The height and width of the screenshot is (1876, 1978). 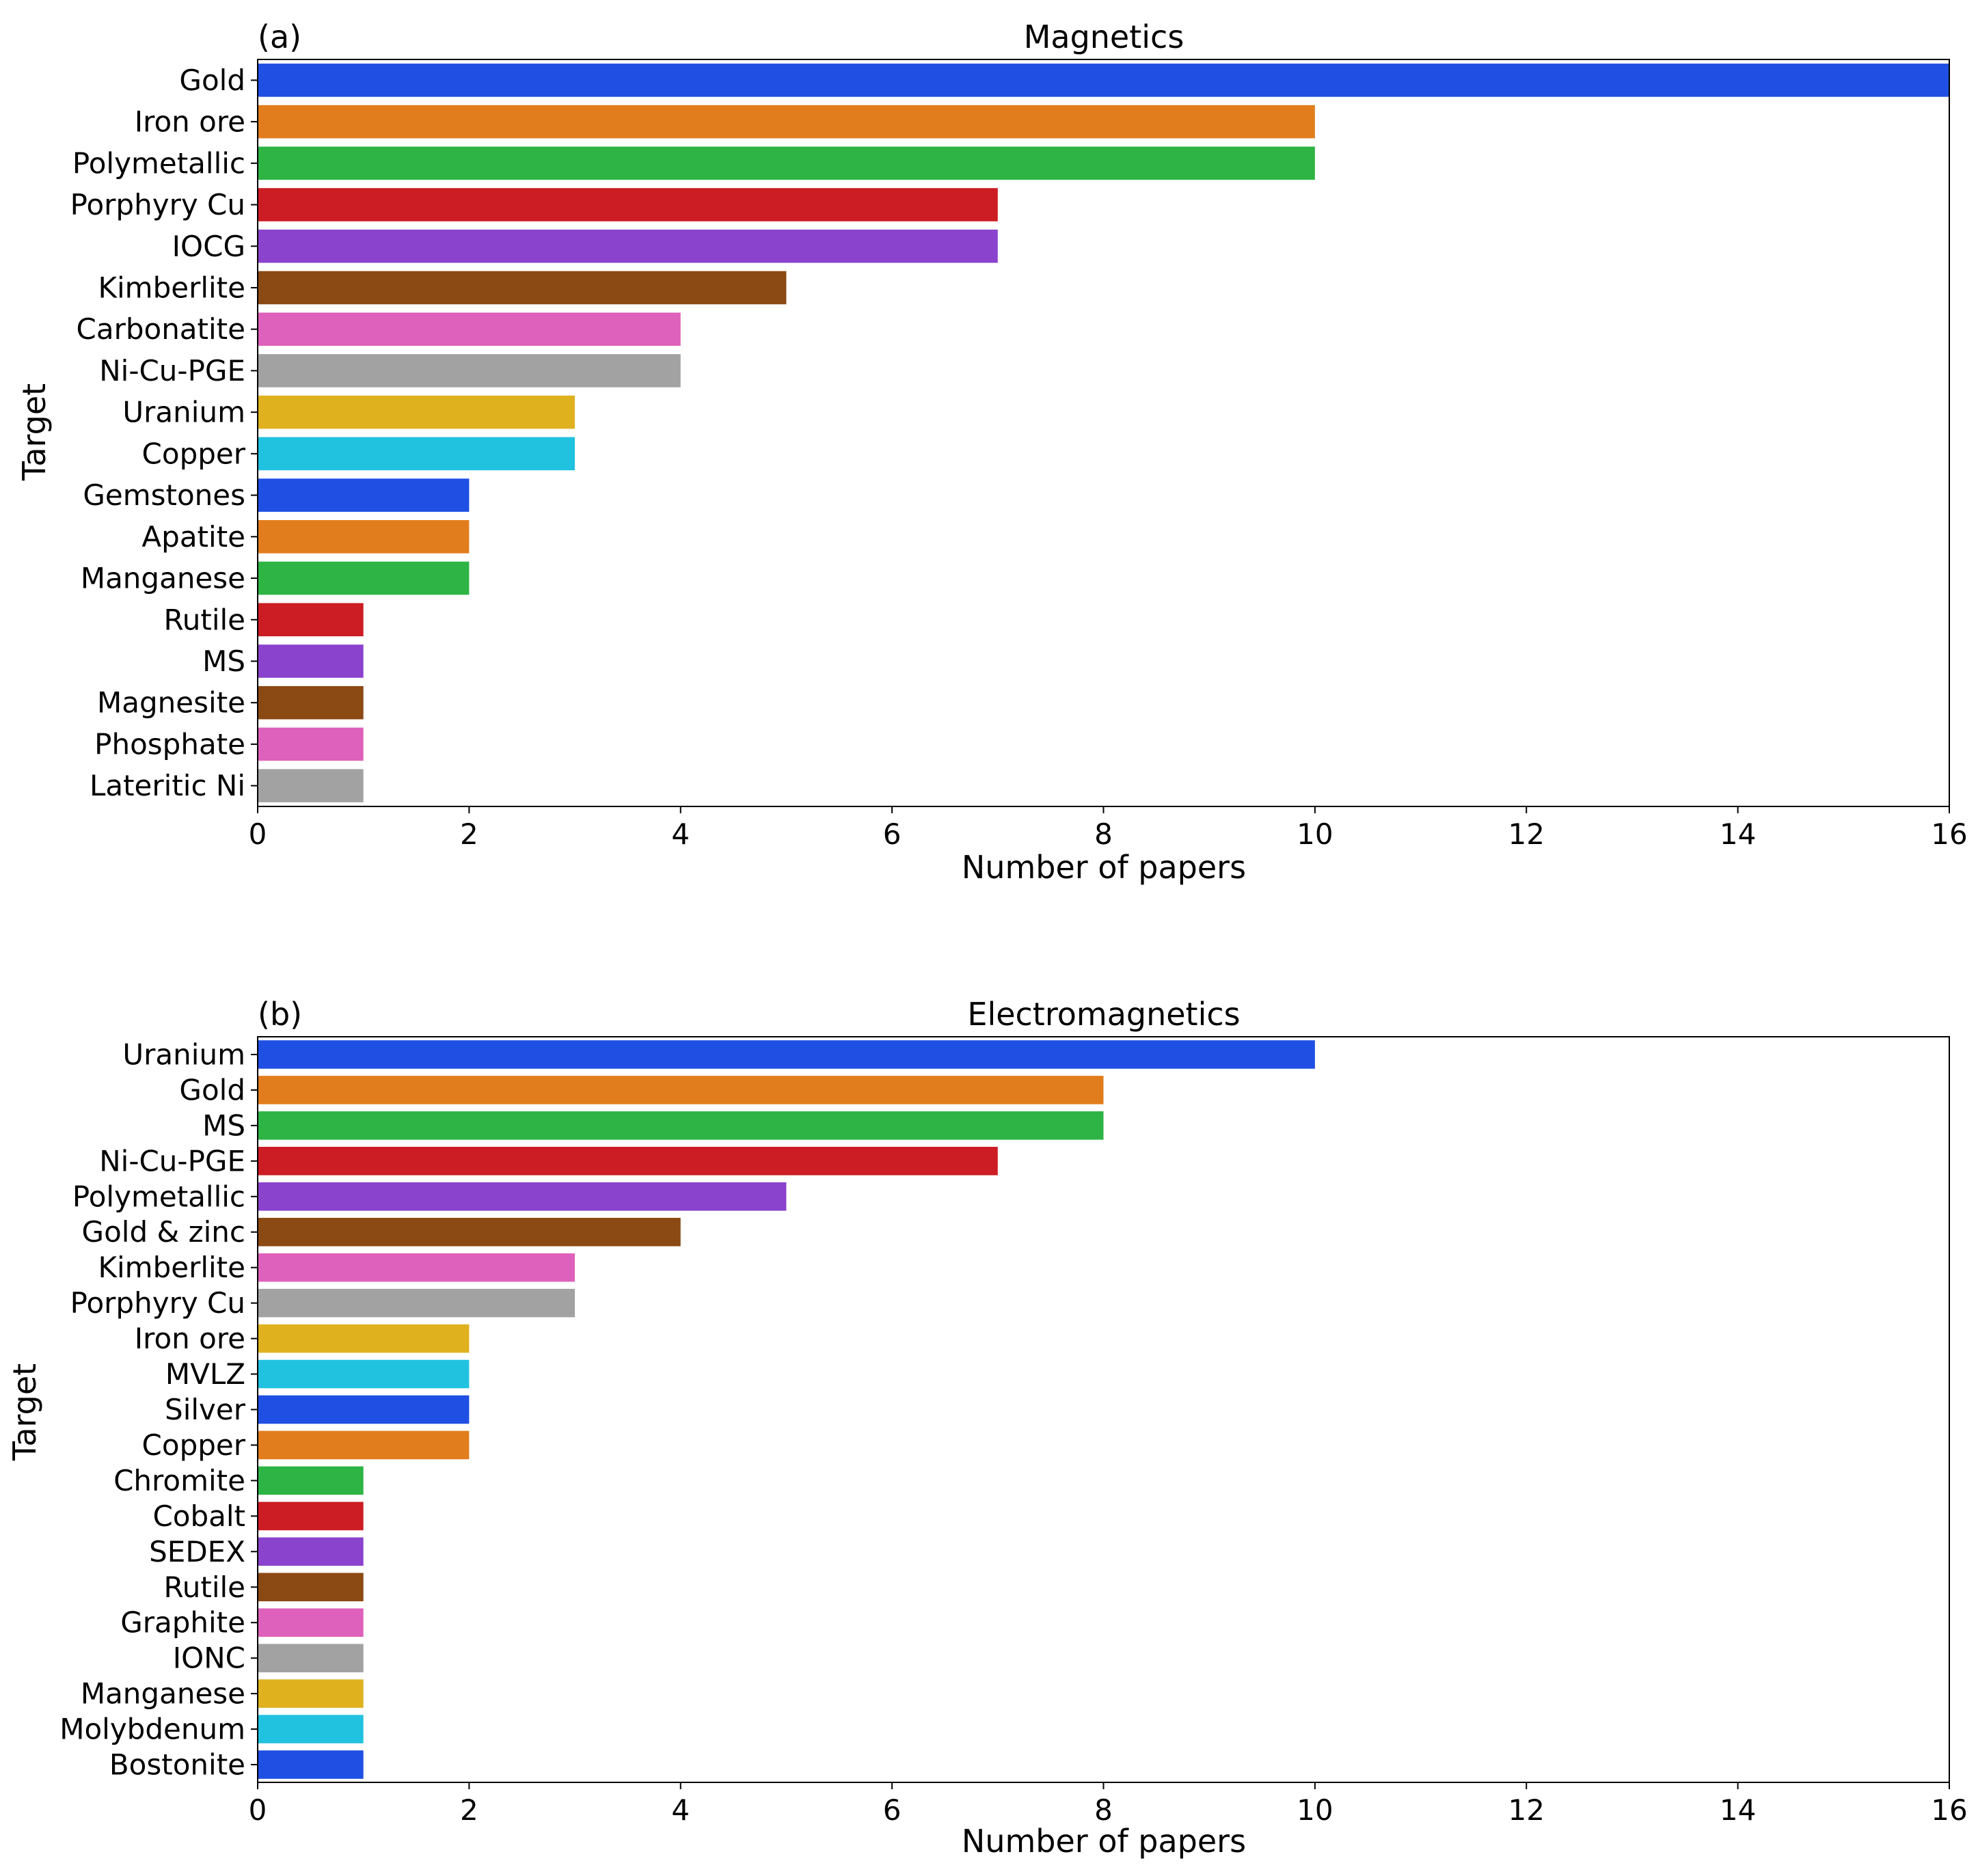 I want to click on chart-title: Magnetics, so click(x=1104, y=36).